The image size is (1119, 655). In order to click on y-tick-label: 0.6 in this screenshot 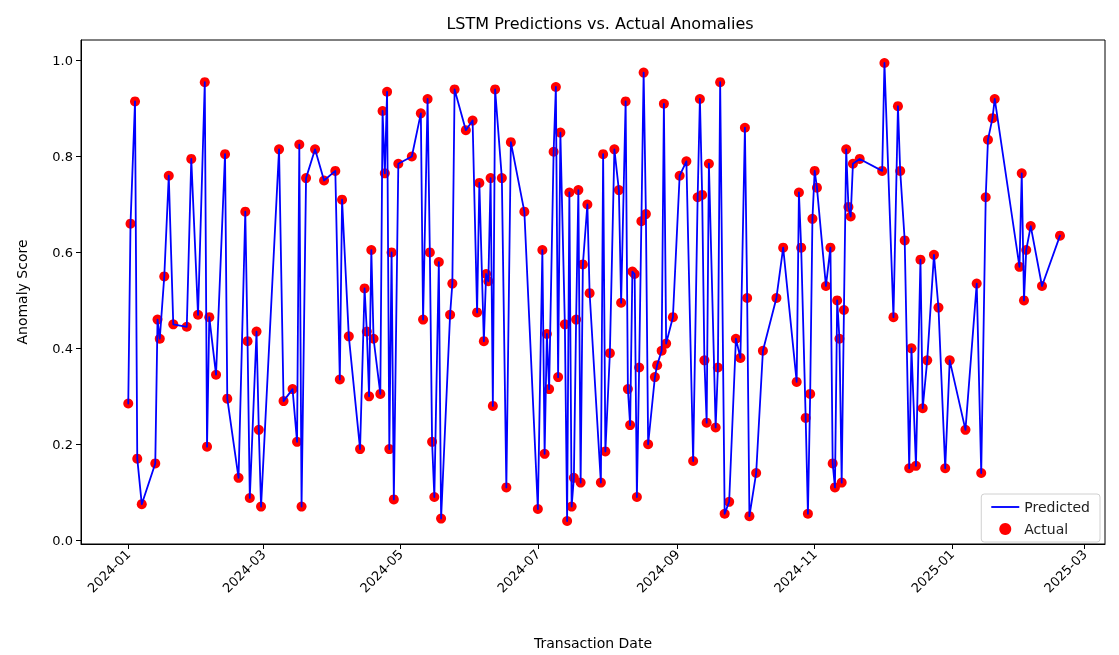, I will do `click(62, 252)`.